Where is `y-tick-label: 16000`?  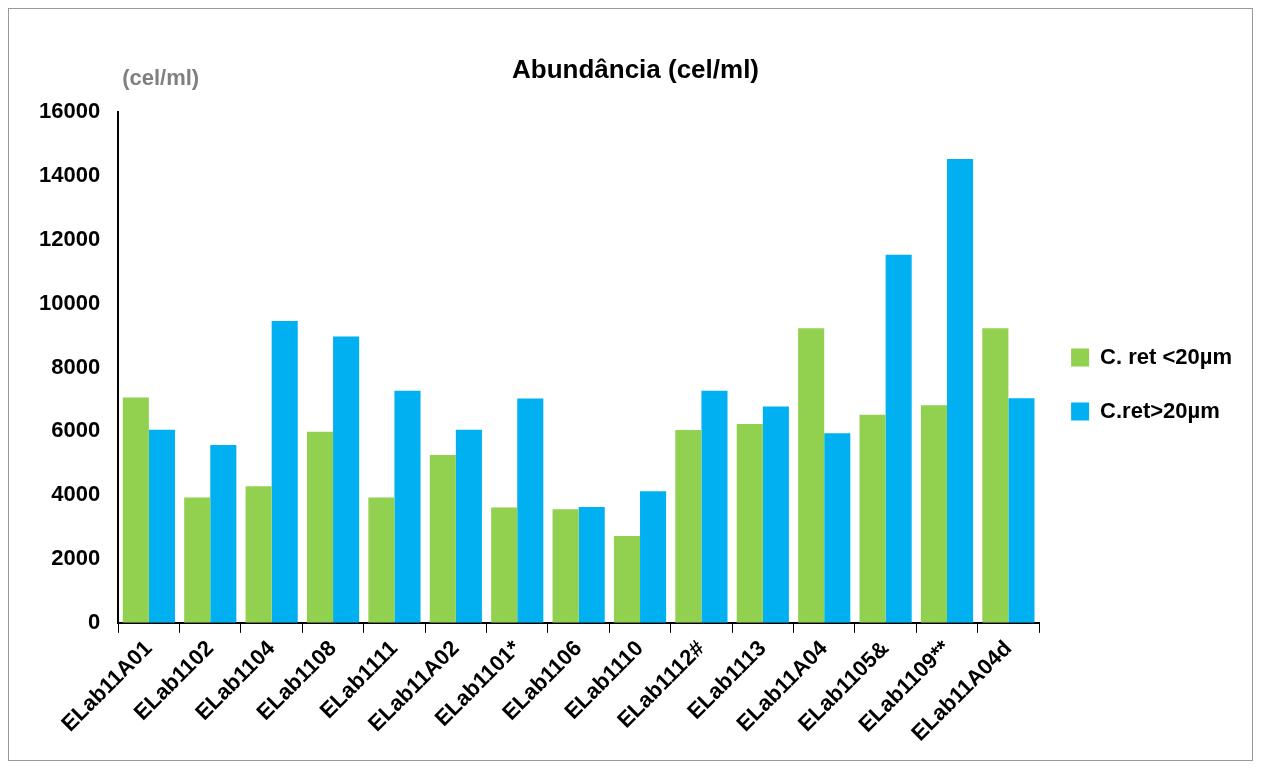 y-tick-label: 16000 is located at coordinates (69, 111).